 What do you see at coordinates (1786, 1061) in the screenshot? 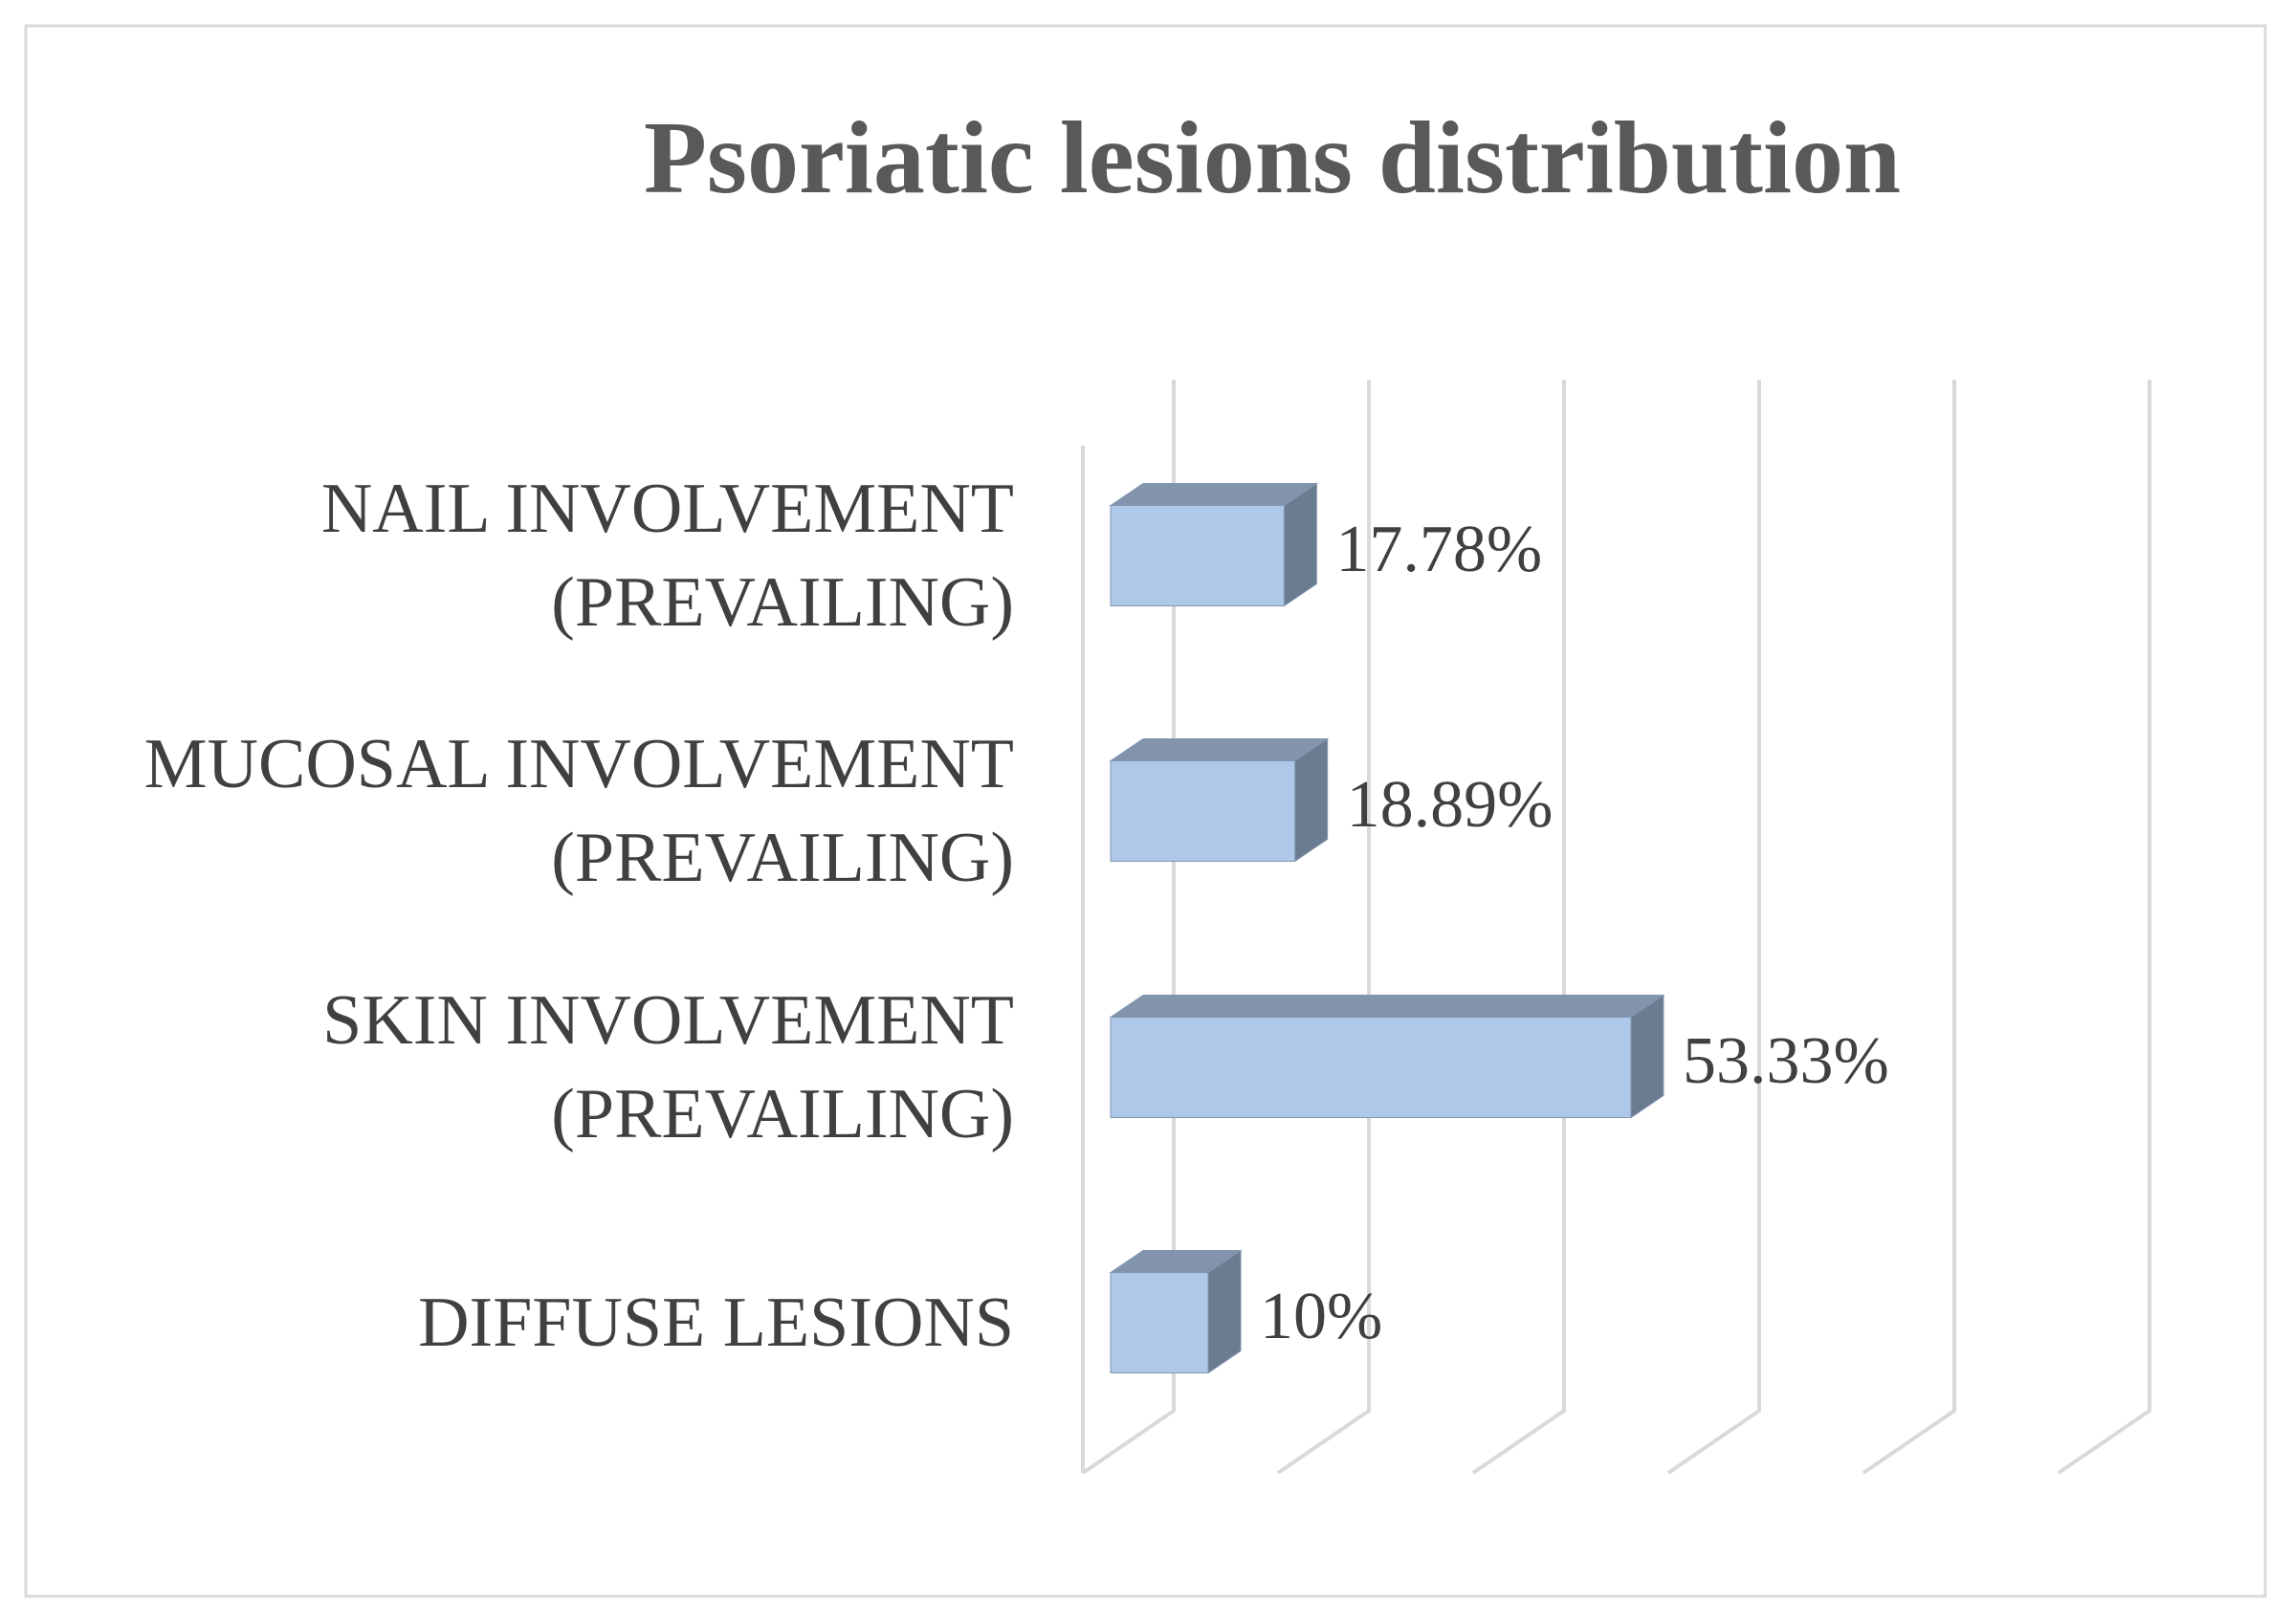
I see `value-label: 53.33%` at bounding box center [1786, 1061].